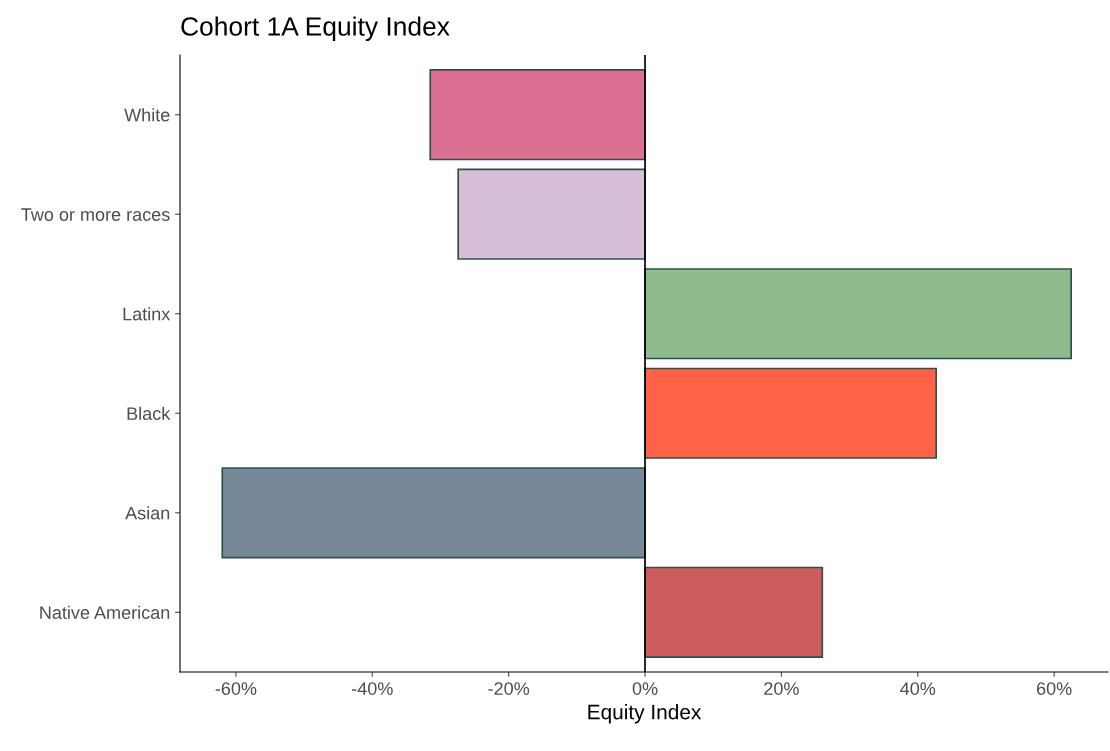 This screenshot has width=1110, height=751. Describe the element at coordinates (372, 688) in the screenshot. I see `x-tick-label: -40%` at that location.